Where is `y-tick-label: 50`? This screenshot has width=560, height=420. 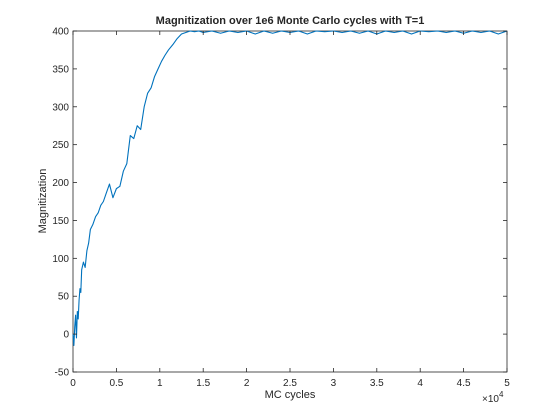
y-tick-label: 50 is located at coordinates (64, 297).